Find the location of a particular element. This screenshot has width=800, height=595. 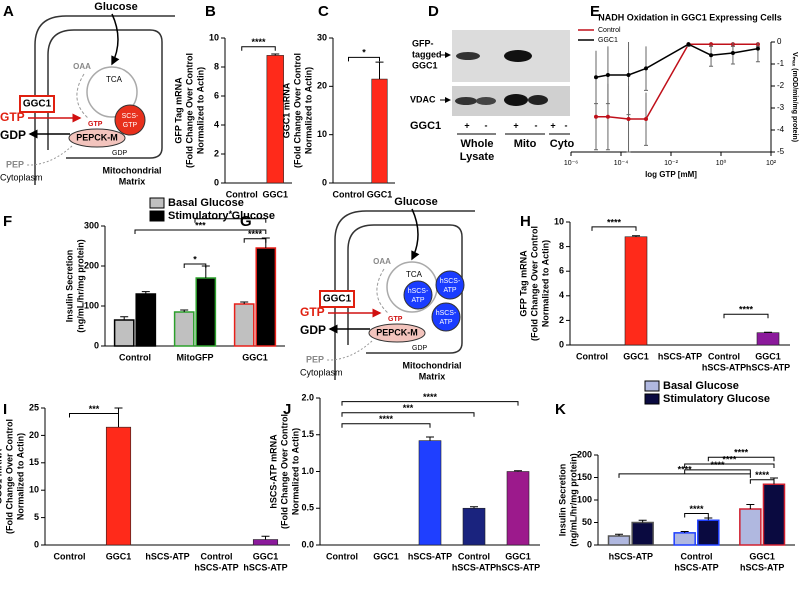

x-tick-label: 10² is located at coordinates (771, 163).